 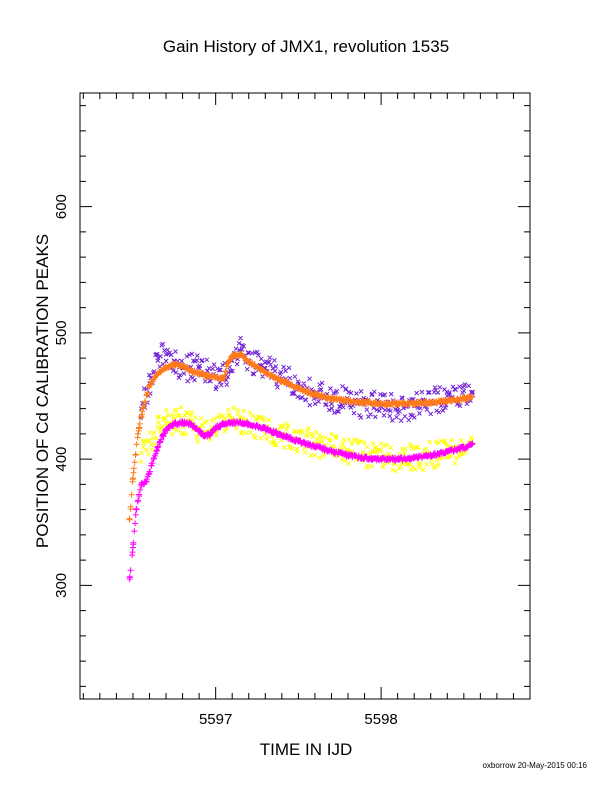 I want to click on series-1-points, so click(x=300, y=436).